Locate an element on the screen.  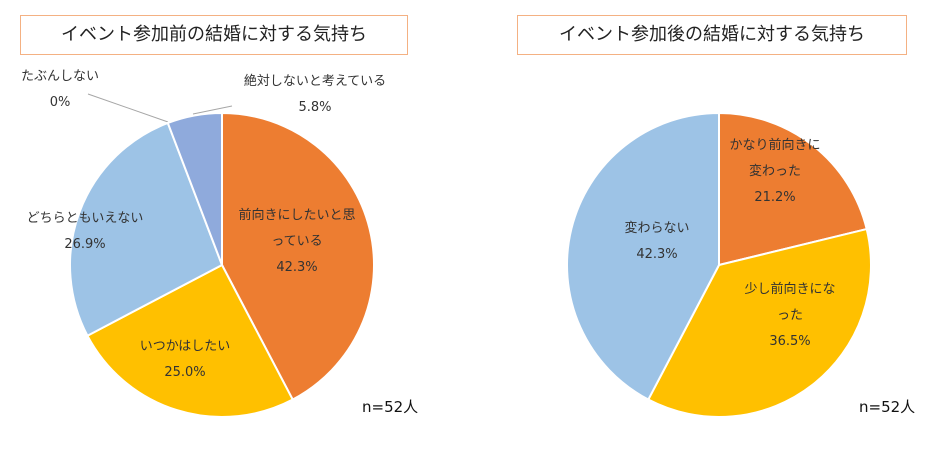
value-label: 21.2% is located at coordinates (775, 197).